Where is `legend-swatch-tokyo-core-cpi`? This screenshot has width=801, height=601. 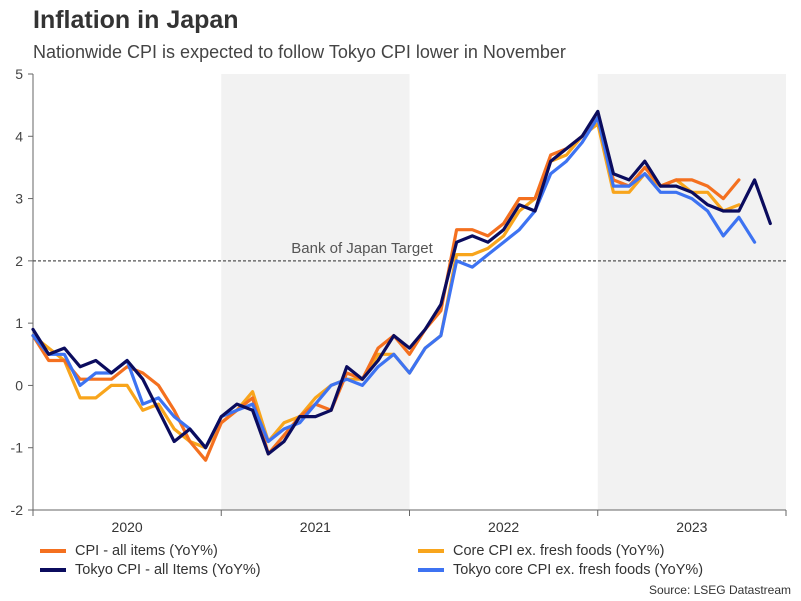 legend-swatch-tokyo-core-cpi is located at coordinates (431, 570).